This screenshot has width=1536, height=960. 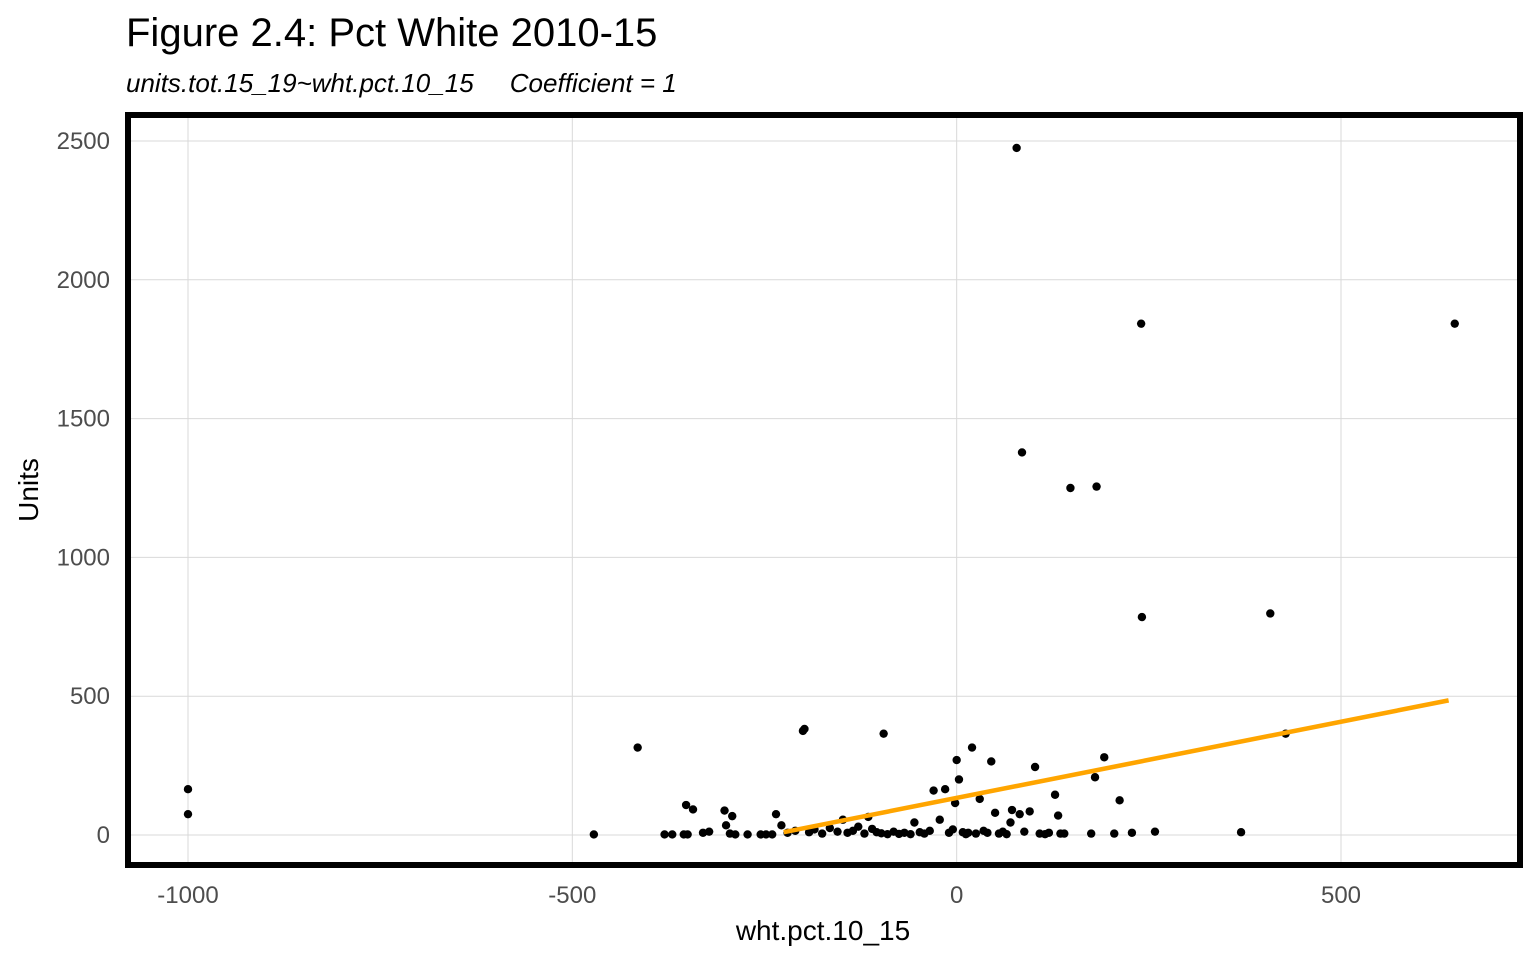 I want to click on y-tick-label: 0, so click(x=103, y=835).